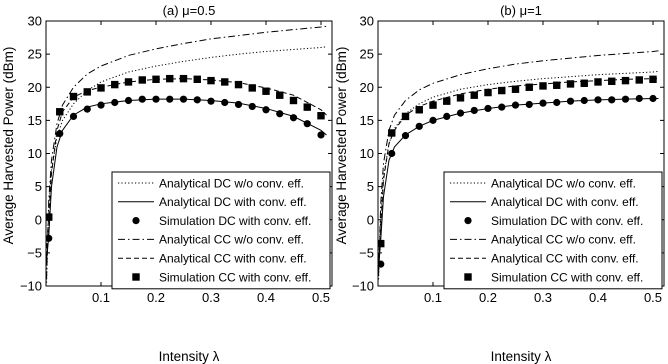 The height and width of the screenshot is (364, 668). I want to click on legend-label: Analytical DC with conv. eff., so click(565, 202).